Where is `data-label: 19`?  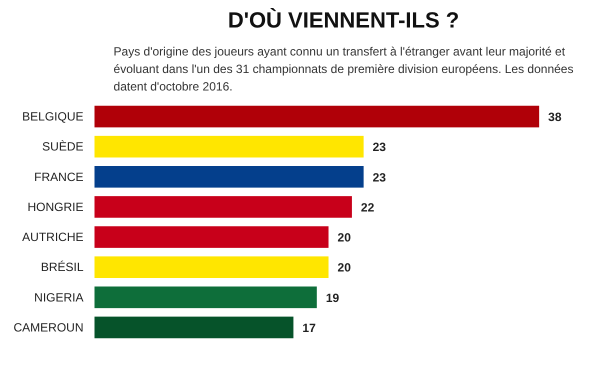
data-label: 19 is located at coordinates (333, 297).